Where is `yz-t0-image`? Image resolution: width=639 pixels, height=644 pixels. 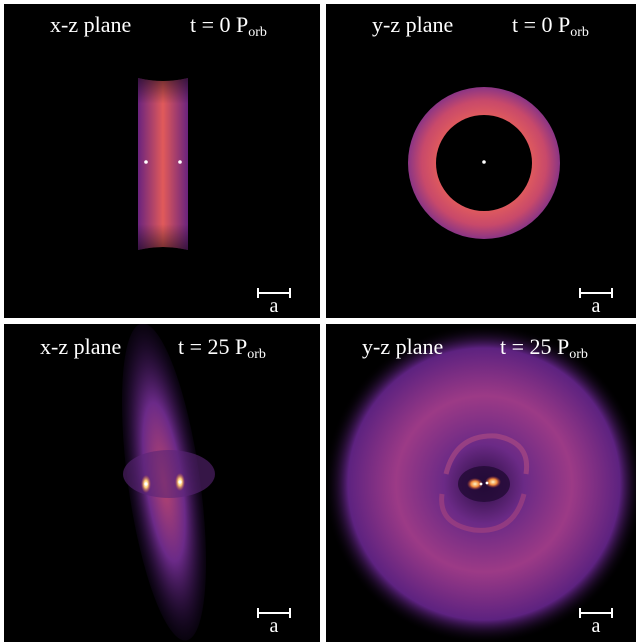 yz-t0-image is located at coordinates (484, 163).